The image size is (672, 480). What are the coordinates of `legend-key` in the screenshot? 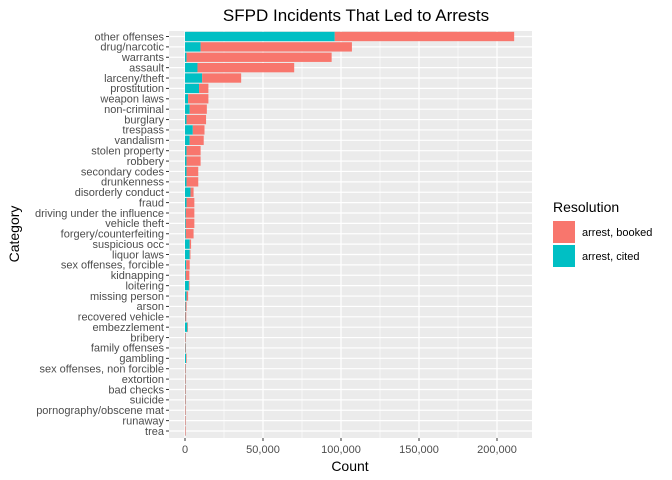 It's located at (564, 232).